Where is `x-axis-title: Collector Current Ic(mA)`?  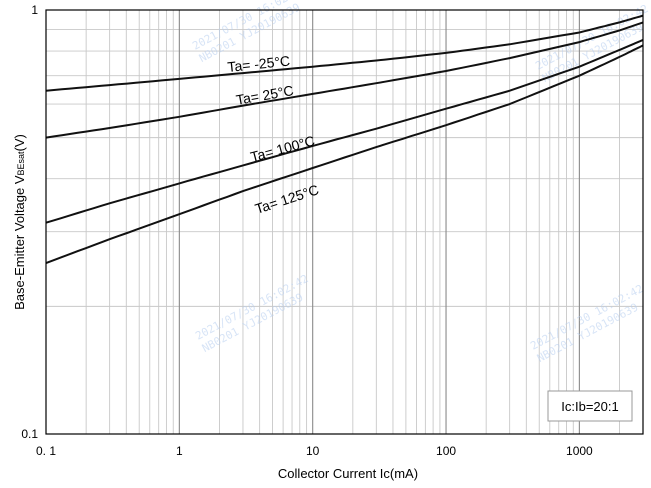 x-axis-title: Collector Current Ic(mA) is located at coordinates (348, 473).